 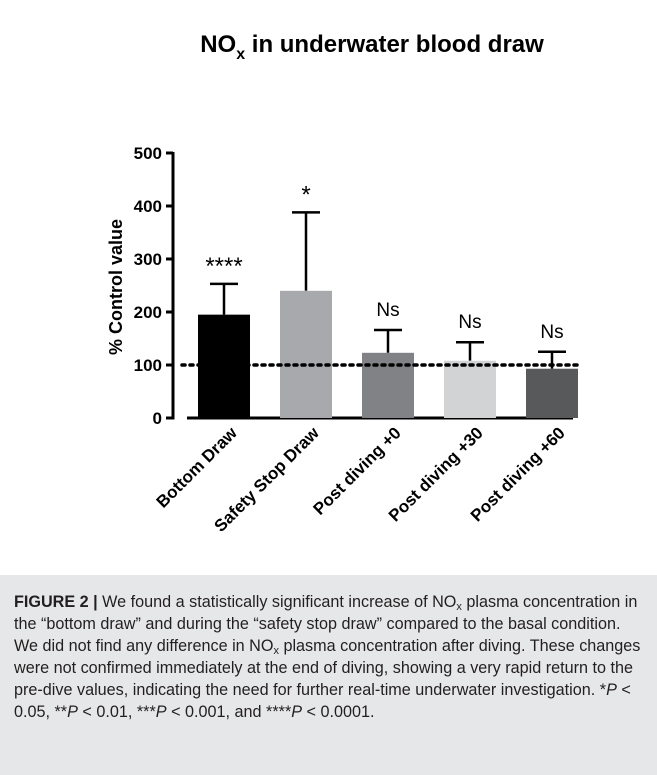 What do you see at coordinates (223, 266) in the screenshot?
I see `significance-label-0: ****` at bounding box center [223, 266].